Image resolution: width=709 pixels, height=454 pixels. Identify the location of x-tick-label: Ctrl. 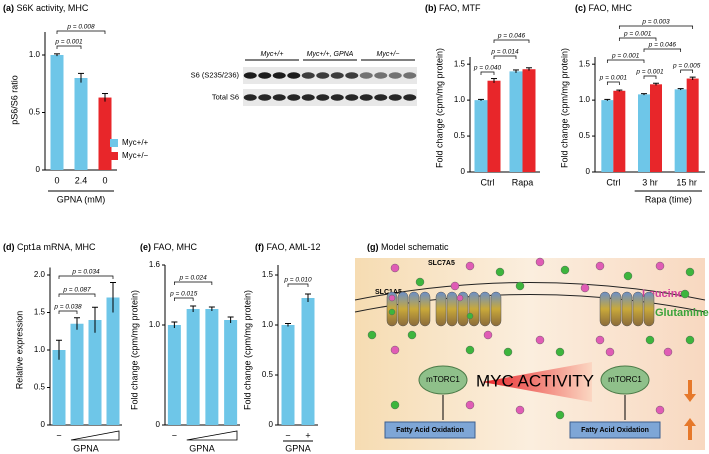
(488, 182).